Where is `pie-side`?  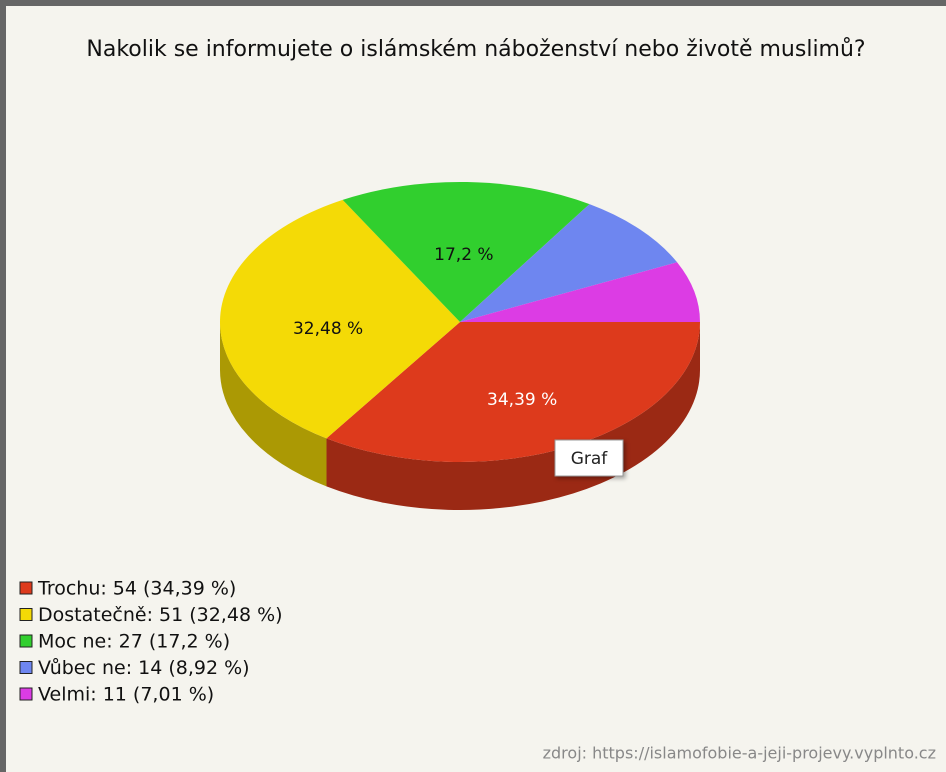 pie-side is located at coordinates (273, 404).